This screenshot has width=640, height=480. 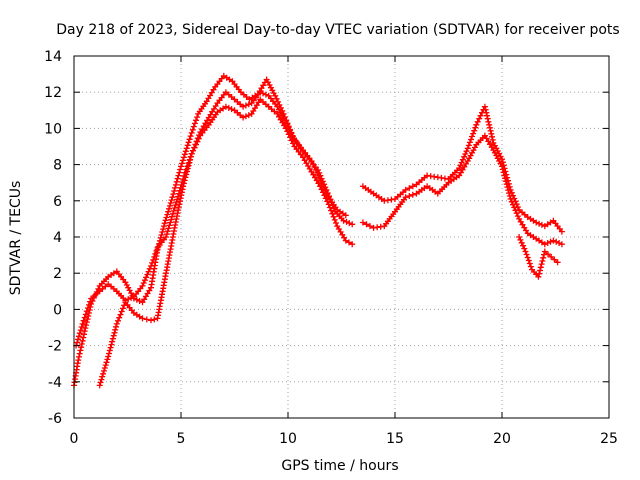 I want to click on y-tick-label: 6, so click(x=57, y=202).